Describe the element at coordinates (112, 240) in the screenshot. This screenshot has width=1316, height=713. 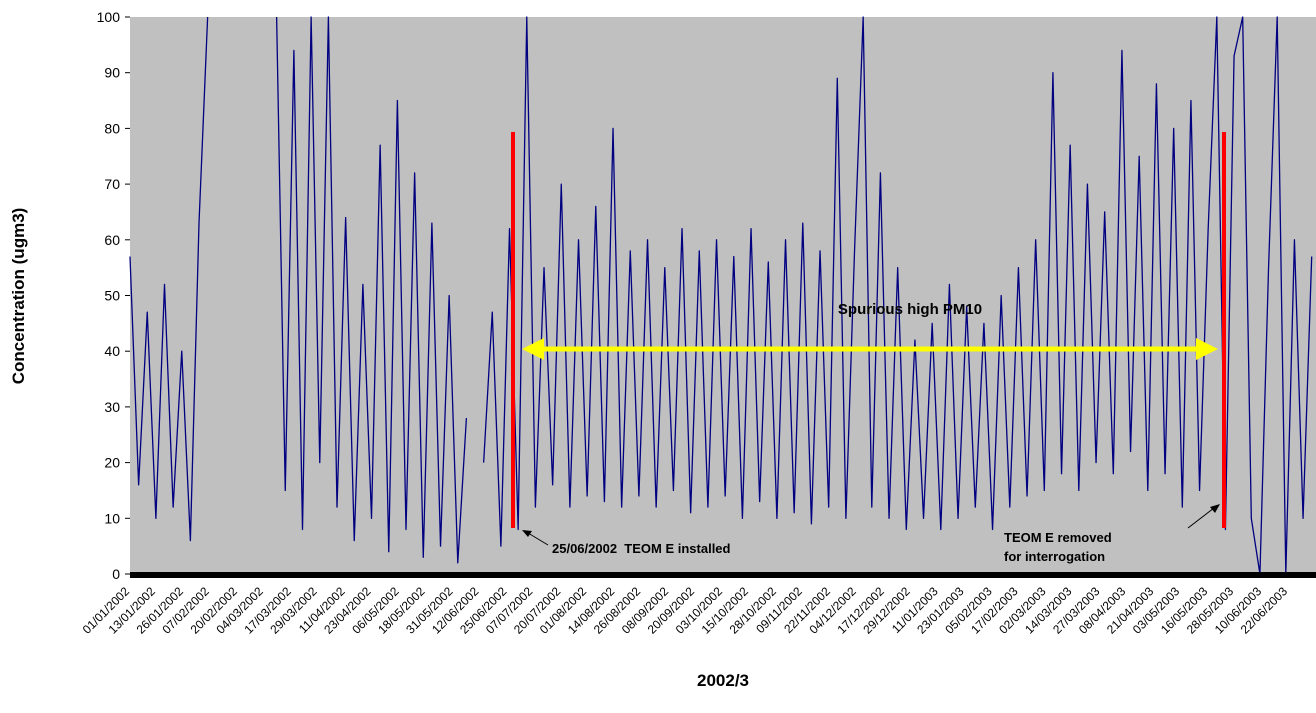
I see `y-tick-label: 60` at that location.